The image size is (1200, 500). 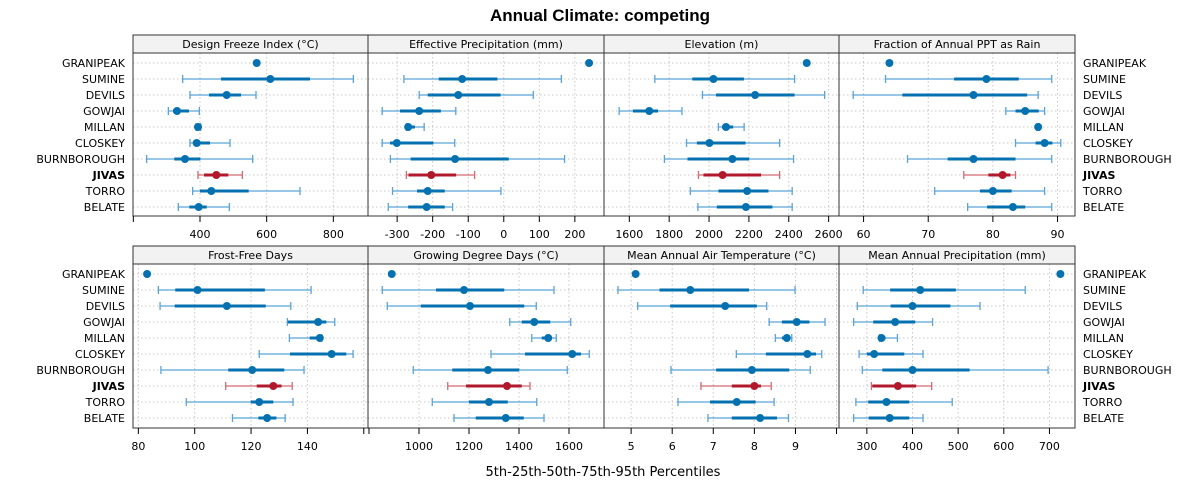 What do you see at coordinates (1058, 234) in the screenshot?
I see `axis-tick-label: 90` at bounding box center [1058, 234].